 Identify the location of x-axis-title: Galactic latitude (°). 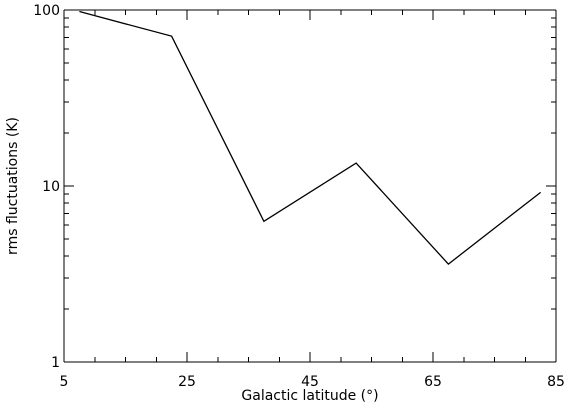
(309, 396).